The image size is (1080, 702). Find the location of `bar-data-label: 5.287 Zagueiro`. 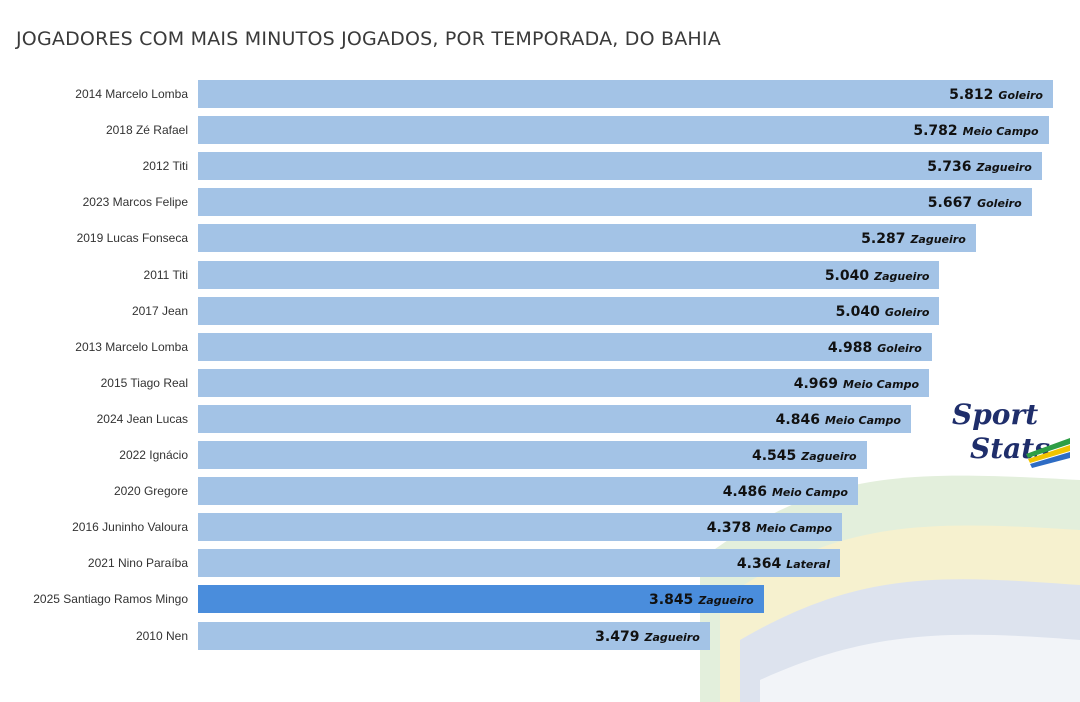

bar-data-label: 5.287 Zagueiro is located at coordinates (913, 238).